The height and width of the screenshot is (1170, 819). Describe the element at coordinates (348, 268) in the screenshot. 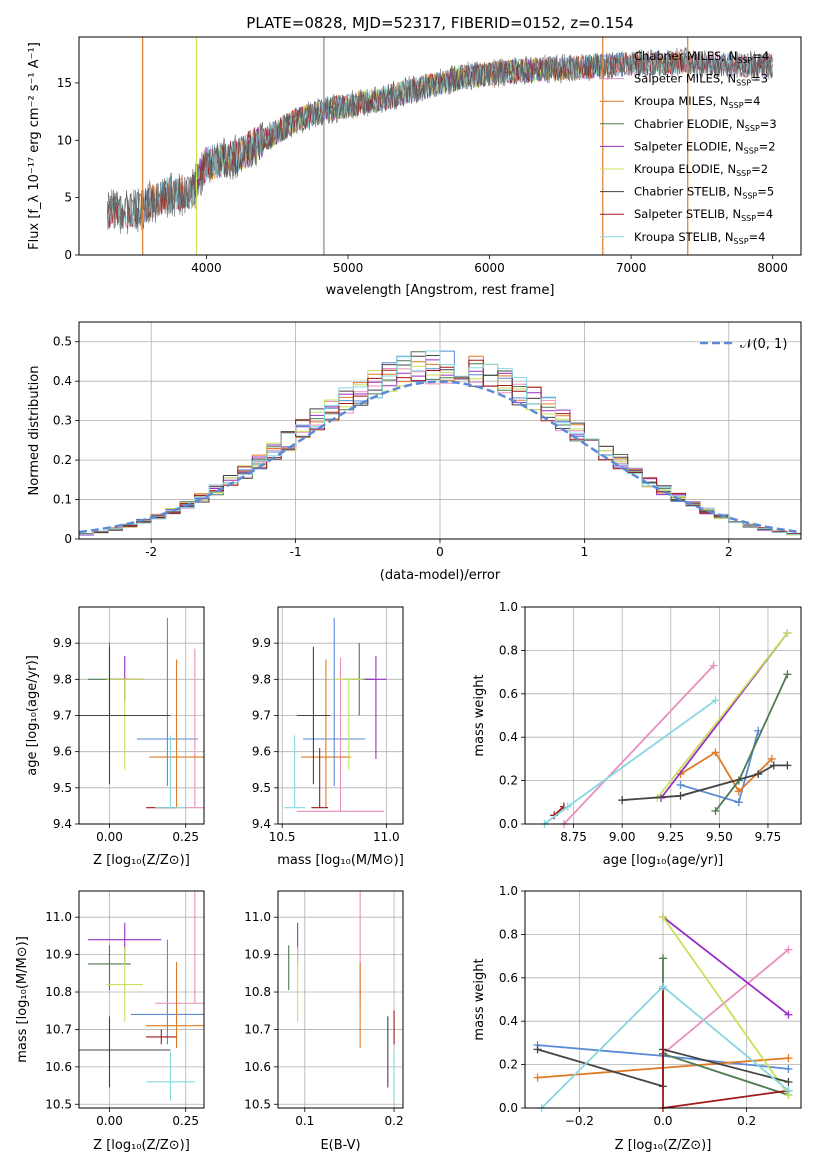

I see `spectrum-xtick-label: 5000` at that location.